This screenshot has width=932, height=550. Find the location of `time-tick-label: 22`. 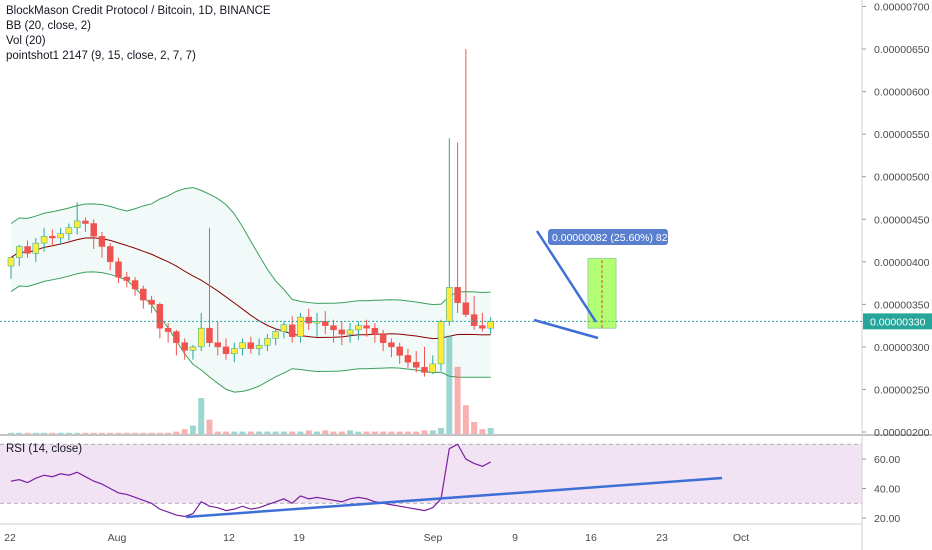

time-tick-label: 22 is located at coordinates (10, 538).